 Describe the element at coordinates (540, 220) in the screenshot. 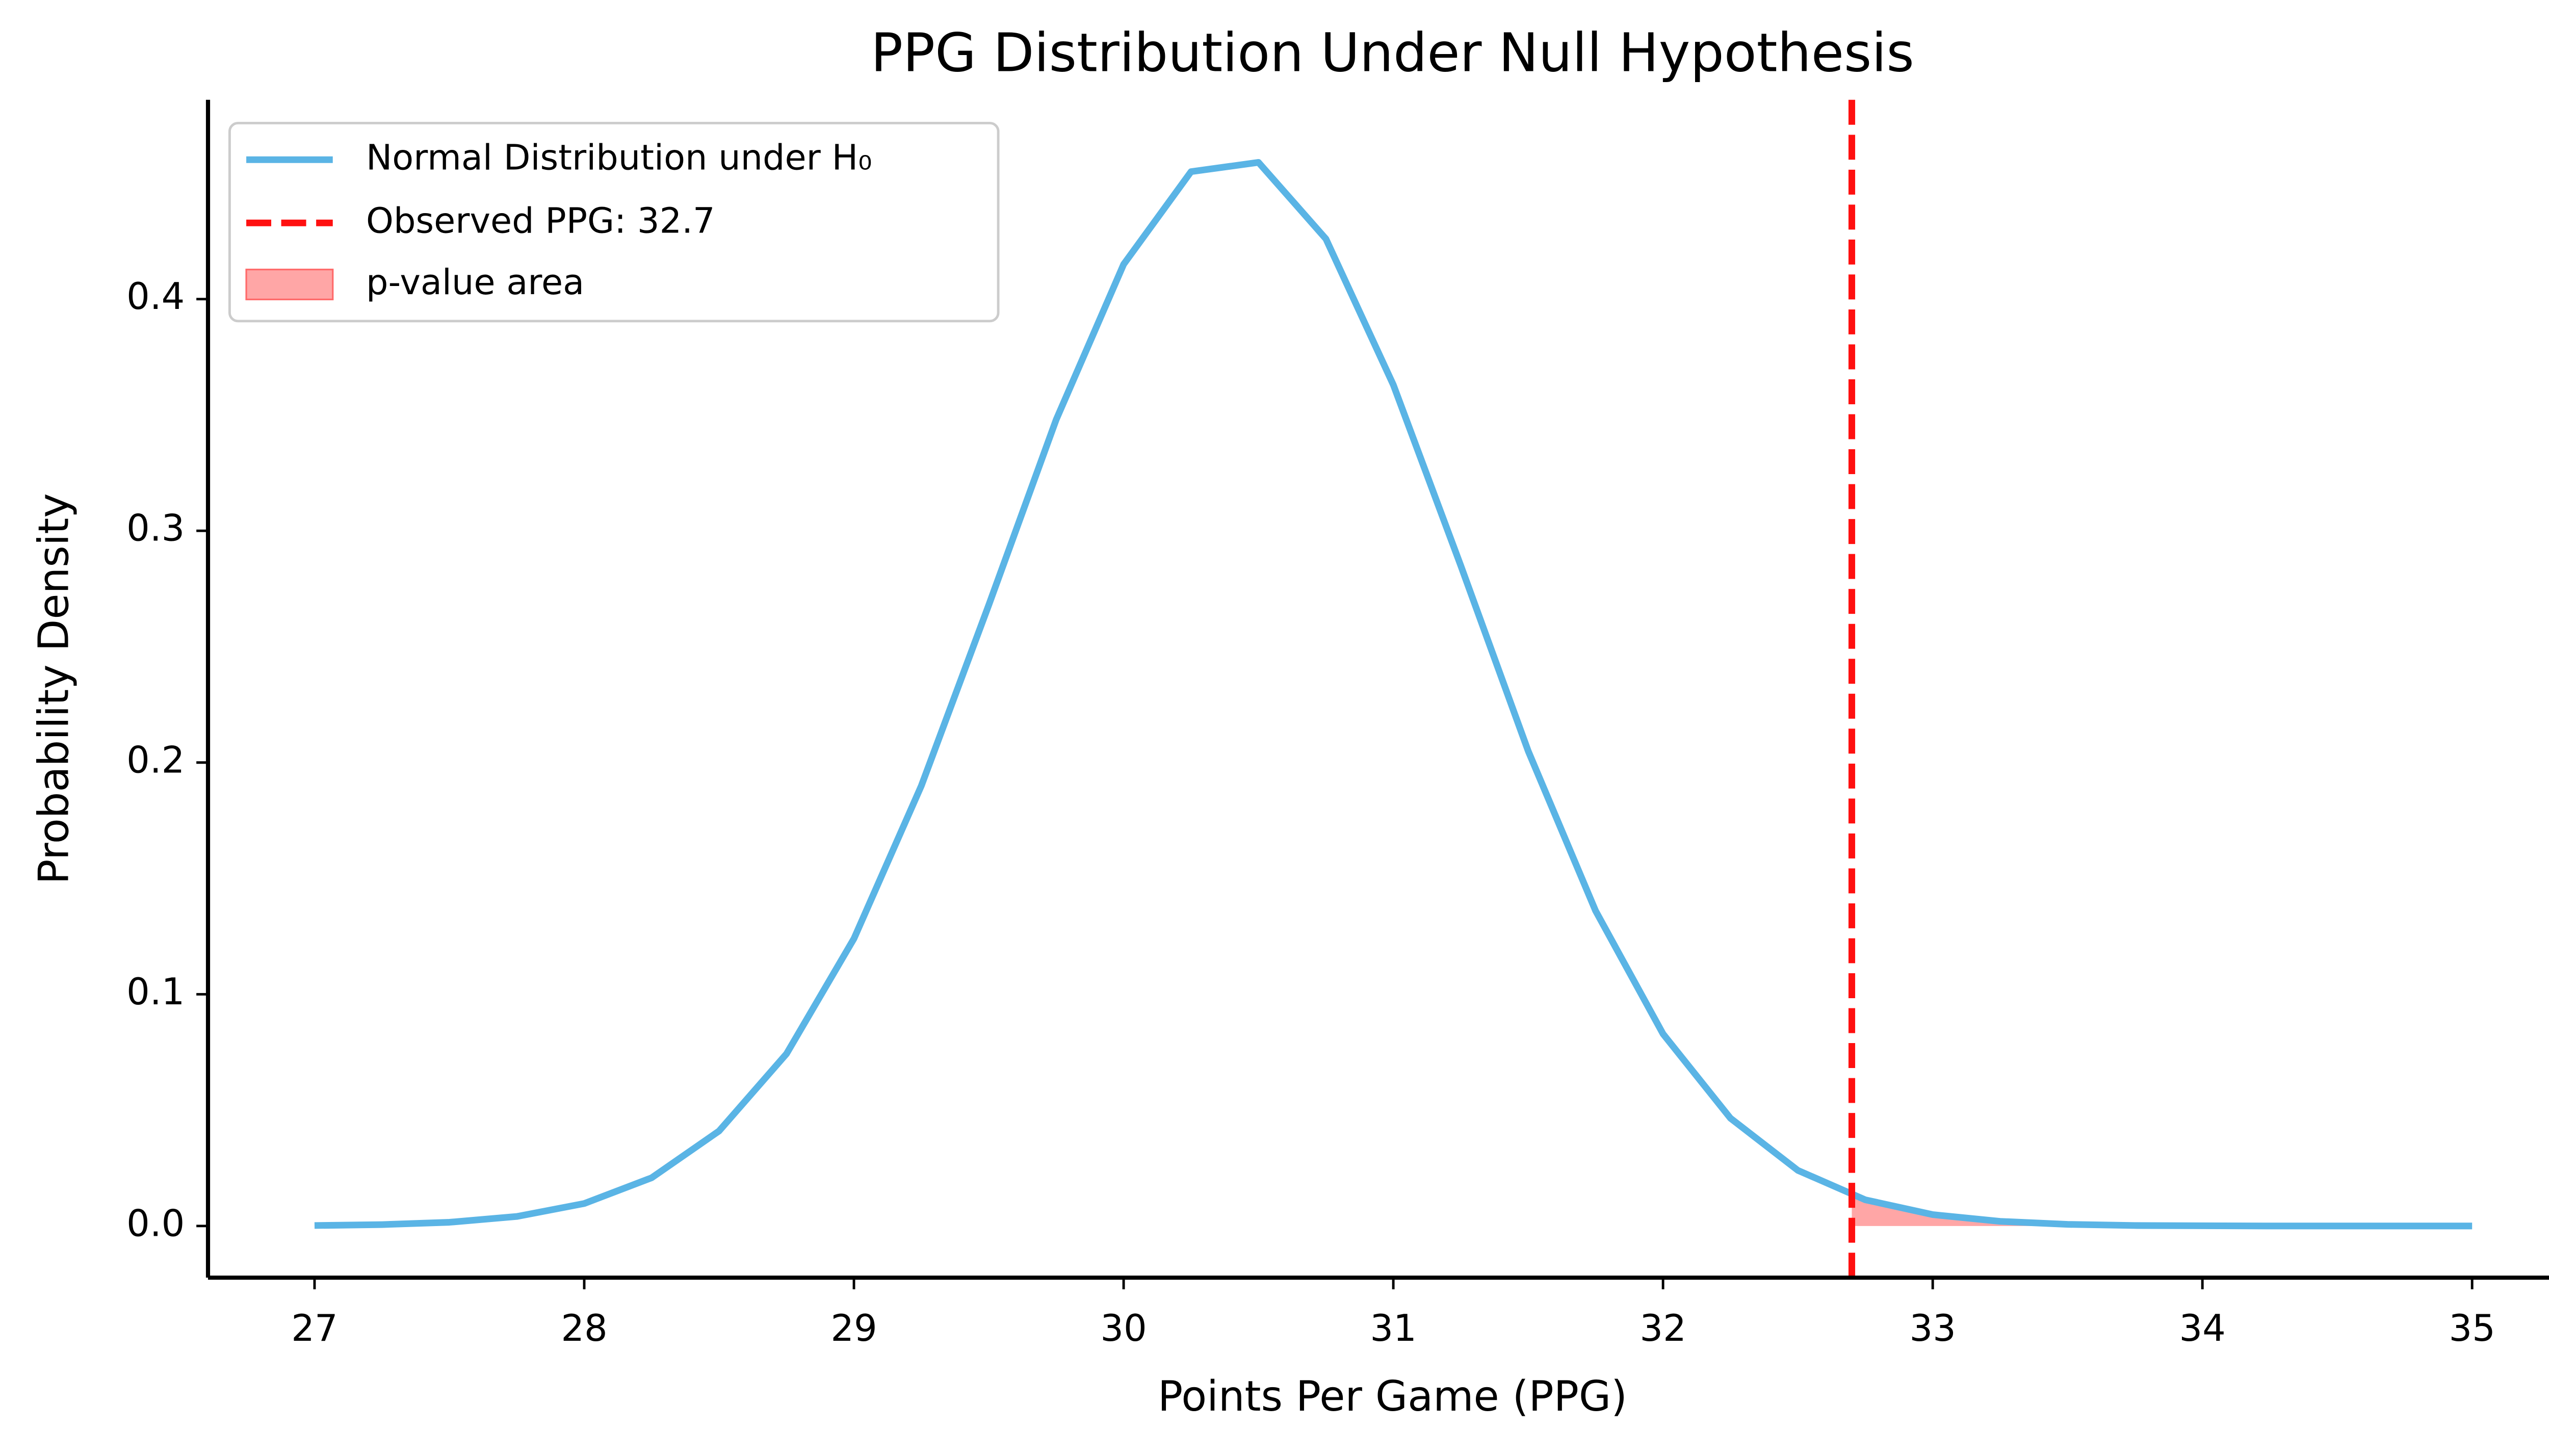

I see `legend-label: Observed PPG: 32.7` at that location.